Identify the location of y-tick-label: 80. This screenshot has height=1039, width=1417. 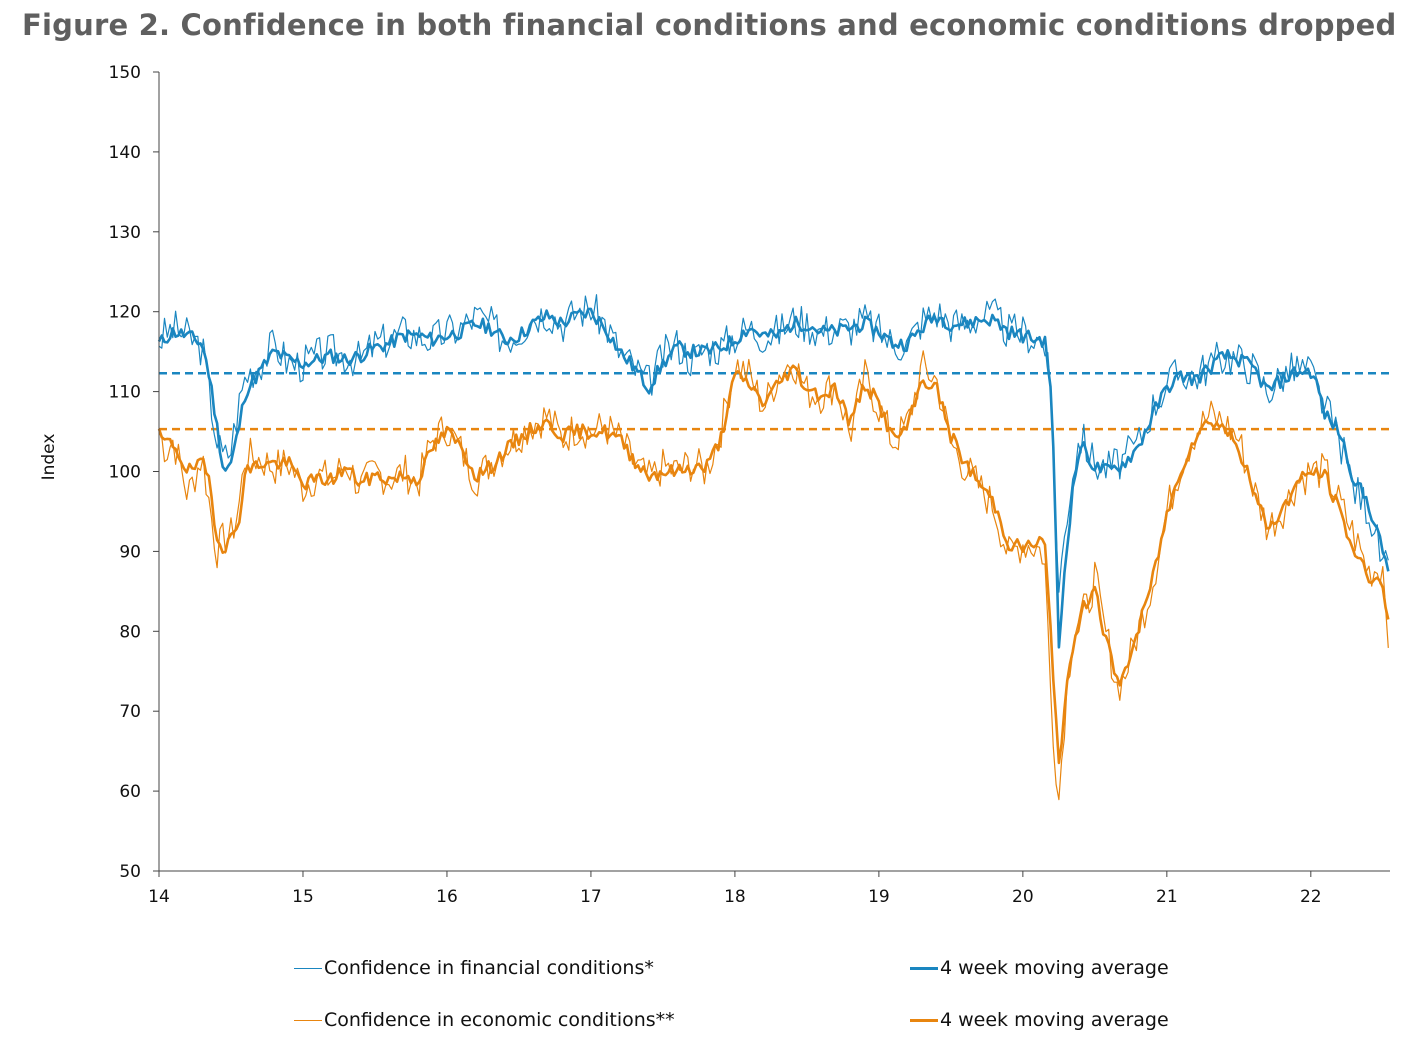
(130, 632).